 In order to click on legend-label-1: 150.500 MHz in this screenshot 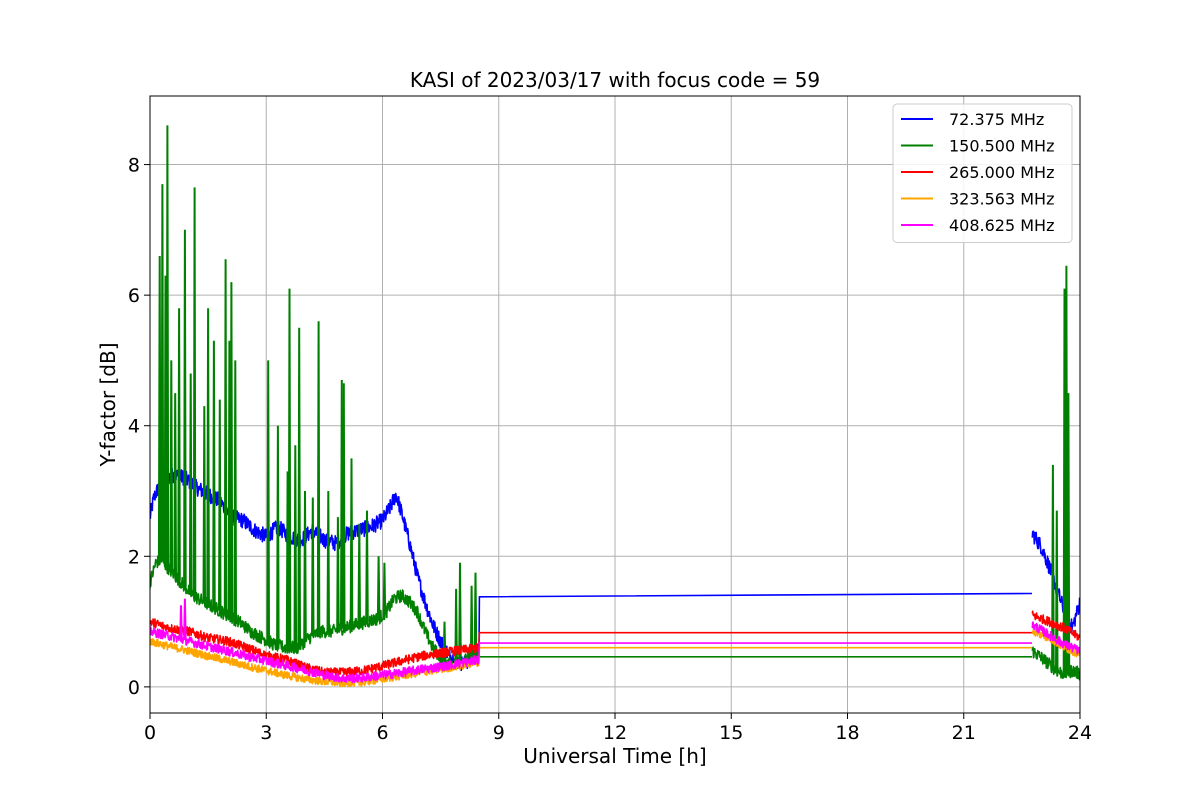, I will do `click(1001, 146)`.